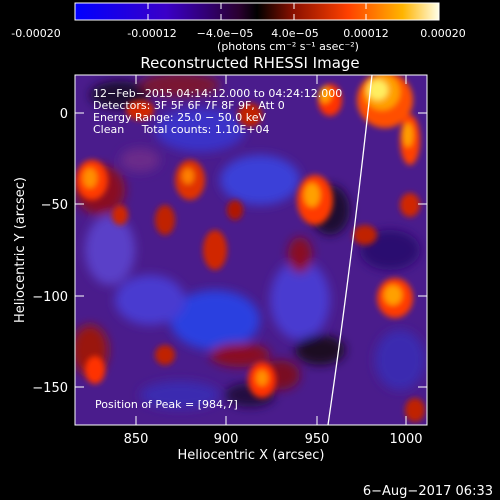 The height and width of the screenshot is (500, 500). Describe the element at coordinates (20, 250) in the screenshot. I see `y-axis-label: Heliocentric Y (arcsec)` at that location.